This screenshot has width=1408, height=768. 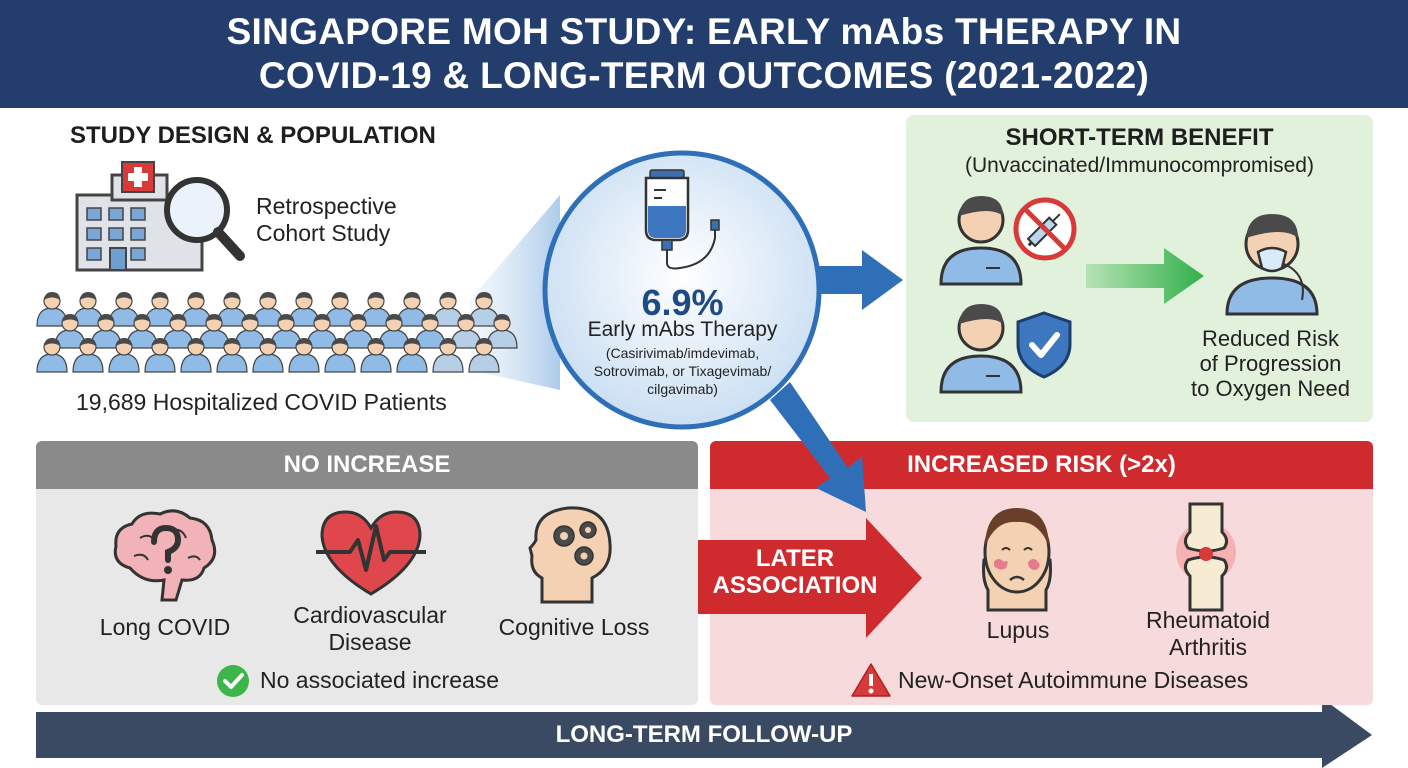 What do you see at coordinates (570, 555) in the screenshot?
I see `head-gears-icon` at bounding box center [570, 555].